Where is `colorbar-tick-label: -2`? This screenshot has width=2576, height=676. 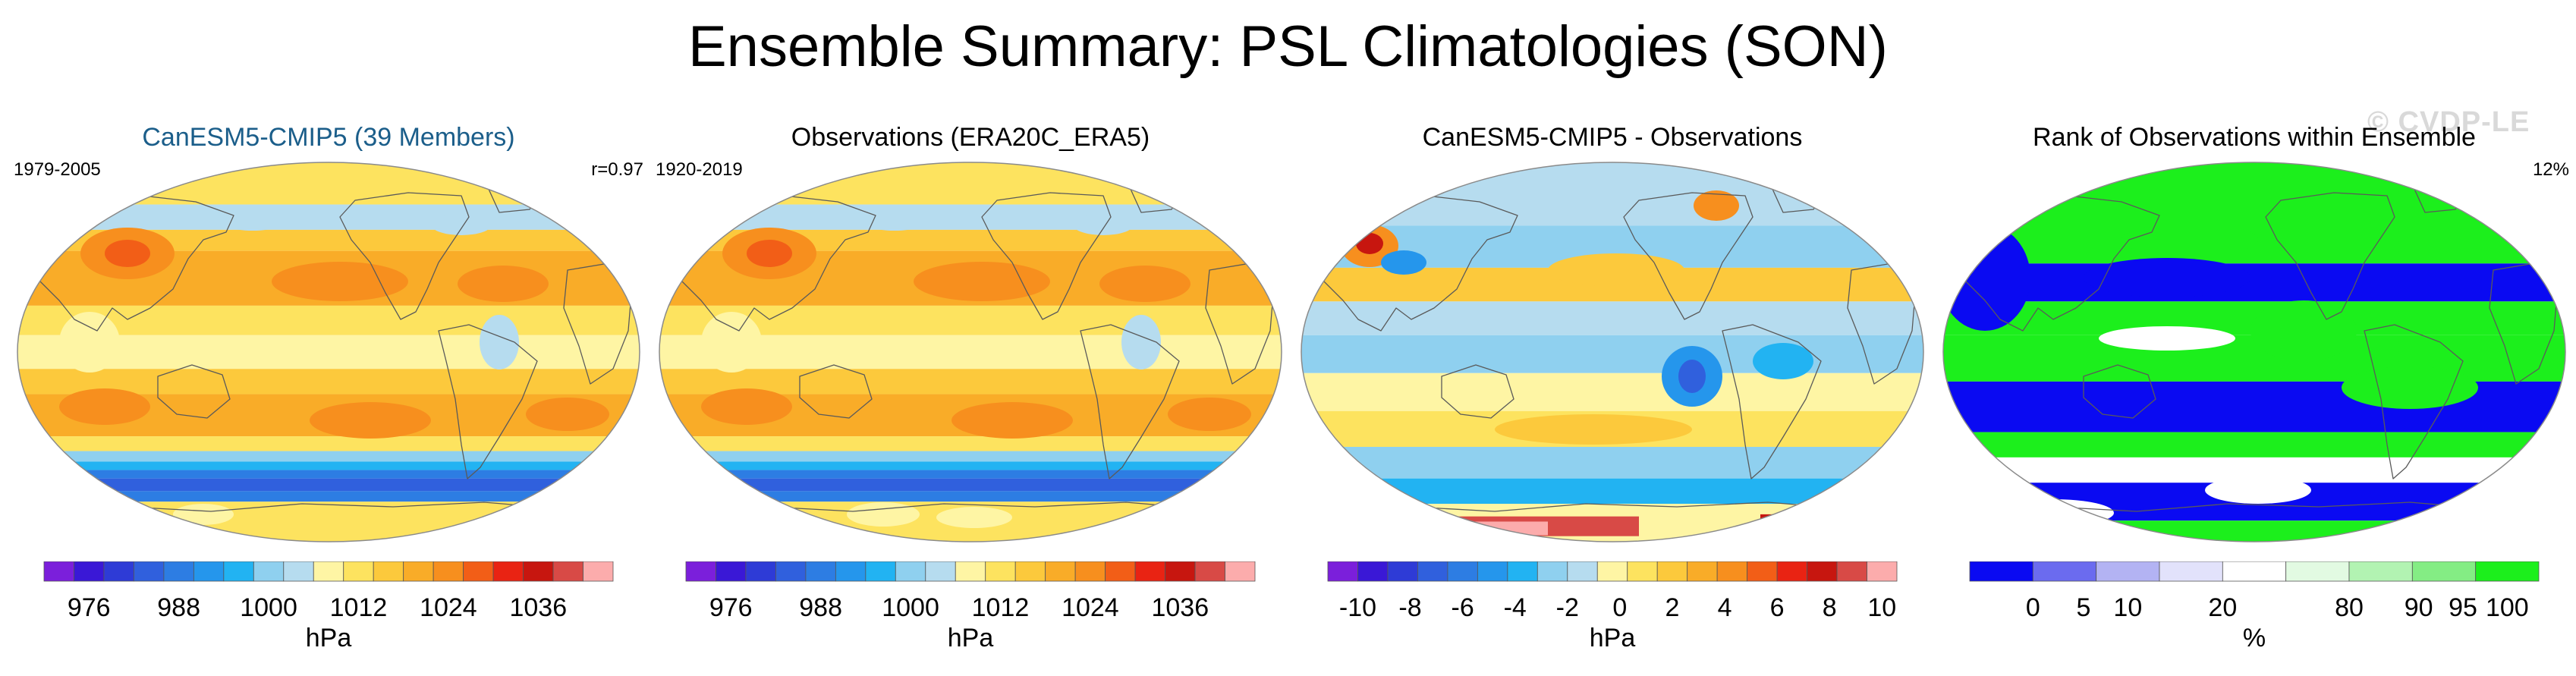 colorbar-tick-label: -2 is located at coordinates (1567, 607).